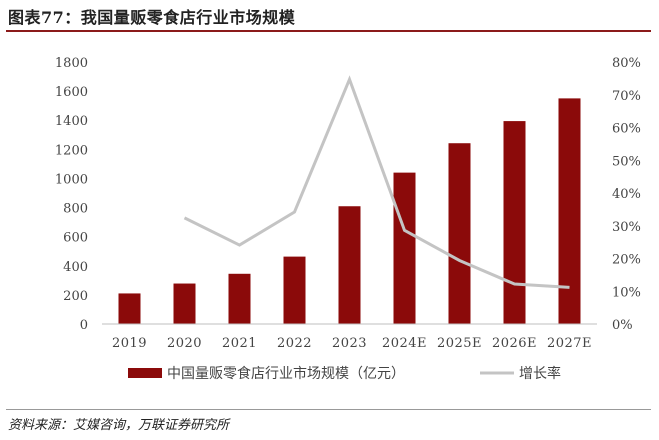  Describe the element at coordinates (75, 238) in the screenshot. I see `y-tick-label: 600` at that location.